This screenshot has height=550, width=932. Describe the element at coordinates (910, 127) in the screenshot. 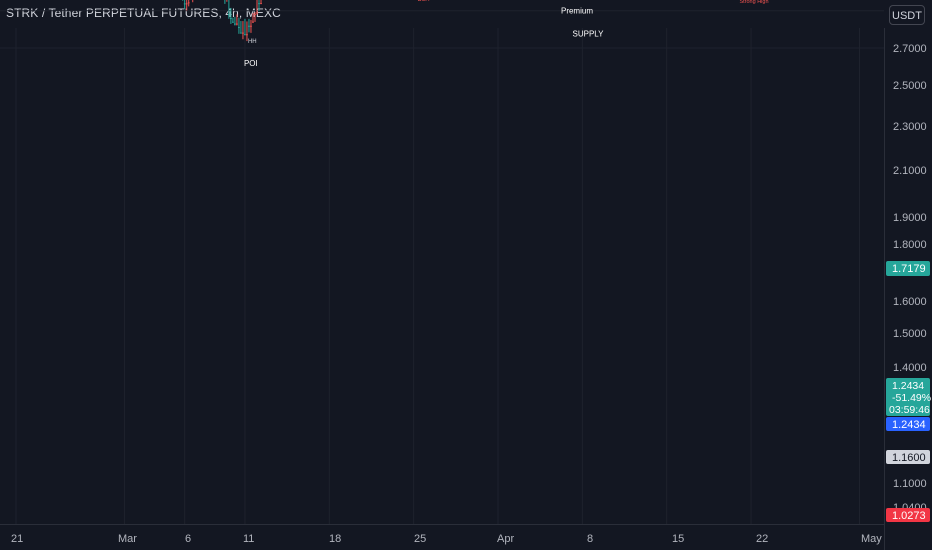

I see `y-tick: 2.3000` at that location.